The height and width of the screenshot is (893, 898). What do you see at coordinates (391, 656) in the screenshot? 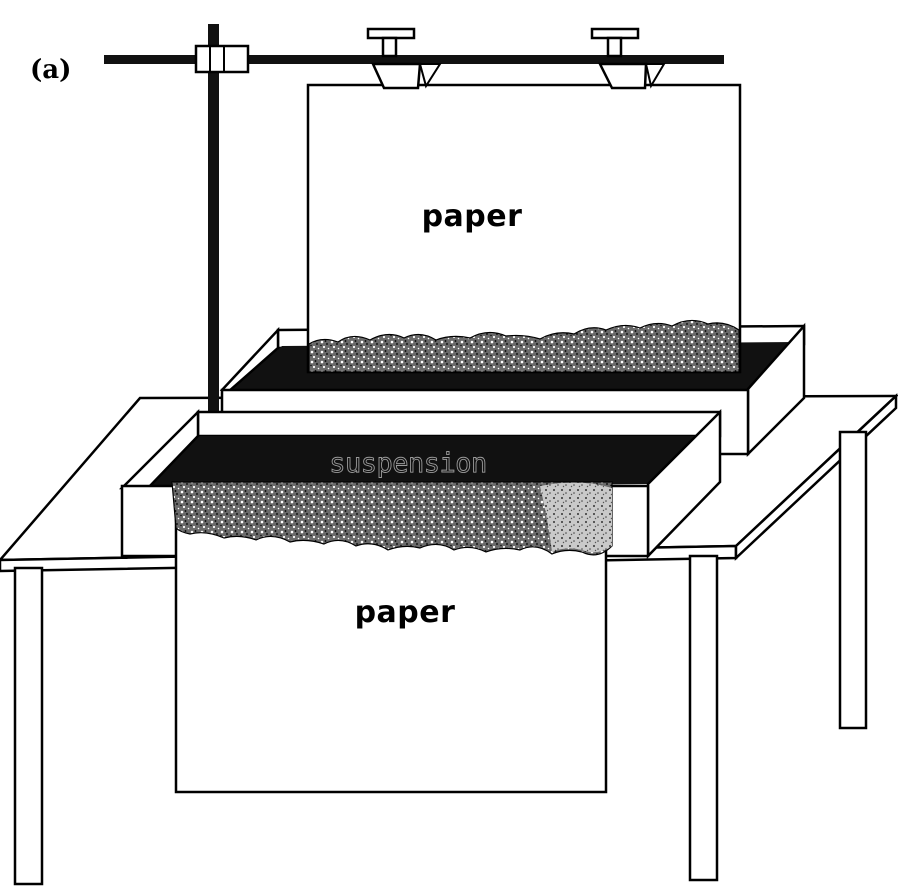
I see `lower-paper-sheet` at bounding box center [391, 656].